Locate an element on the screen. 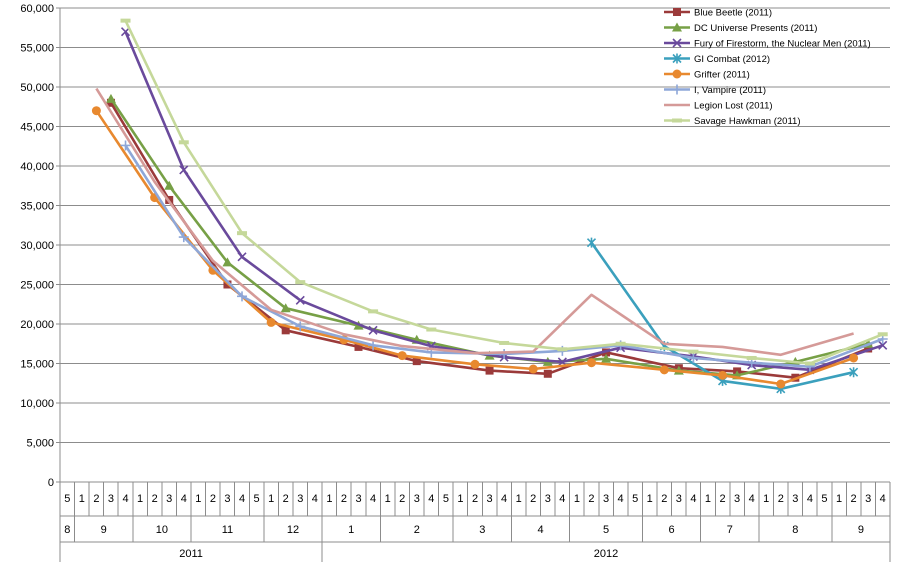 Image resolution: width=901 pixels, height=564 pixels. legend-entry: Legion Lost (2011) is located at coordinates (718, 106).